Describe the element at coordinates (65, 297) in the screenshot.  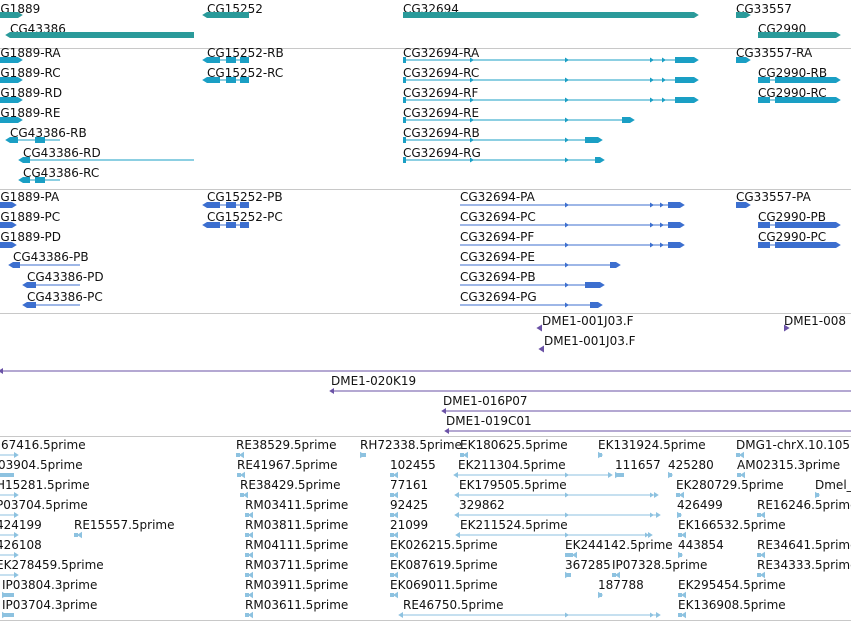
I see `feature-label: CG43386-PC` at that location.